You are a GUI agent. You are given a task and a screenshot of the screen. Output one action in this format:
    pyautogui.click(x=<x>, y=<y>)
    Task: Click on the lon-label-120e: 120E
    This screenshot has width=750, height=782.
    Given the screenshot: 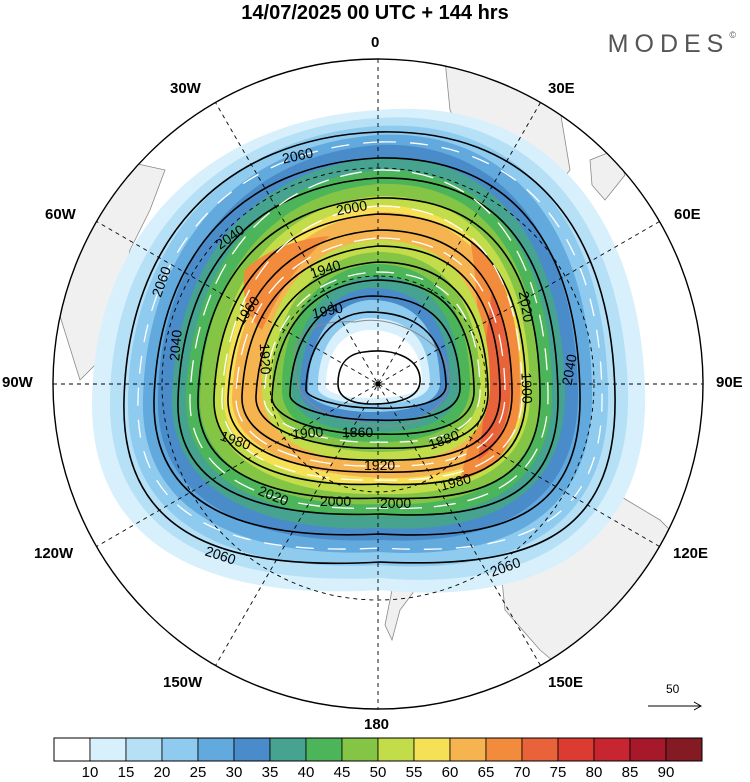 What is the action you would take?
    pyautogui.click(x=691, y=553)
    